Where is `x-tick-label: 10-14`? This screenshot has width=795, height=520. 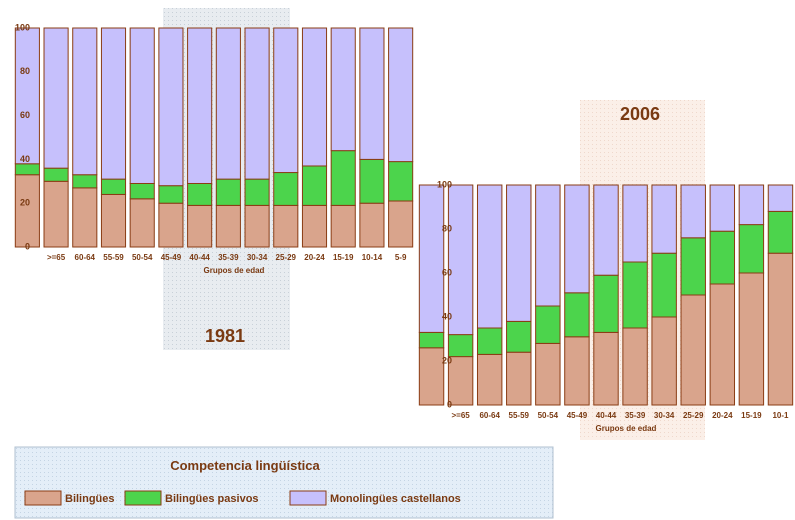 x-tick-label: 10-14 is located at coordinates (372, 257).